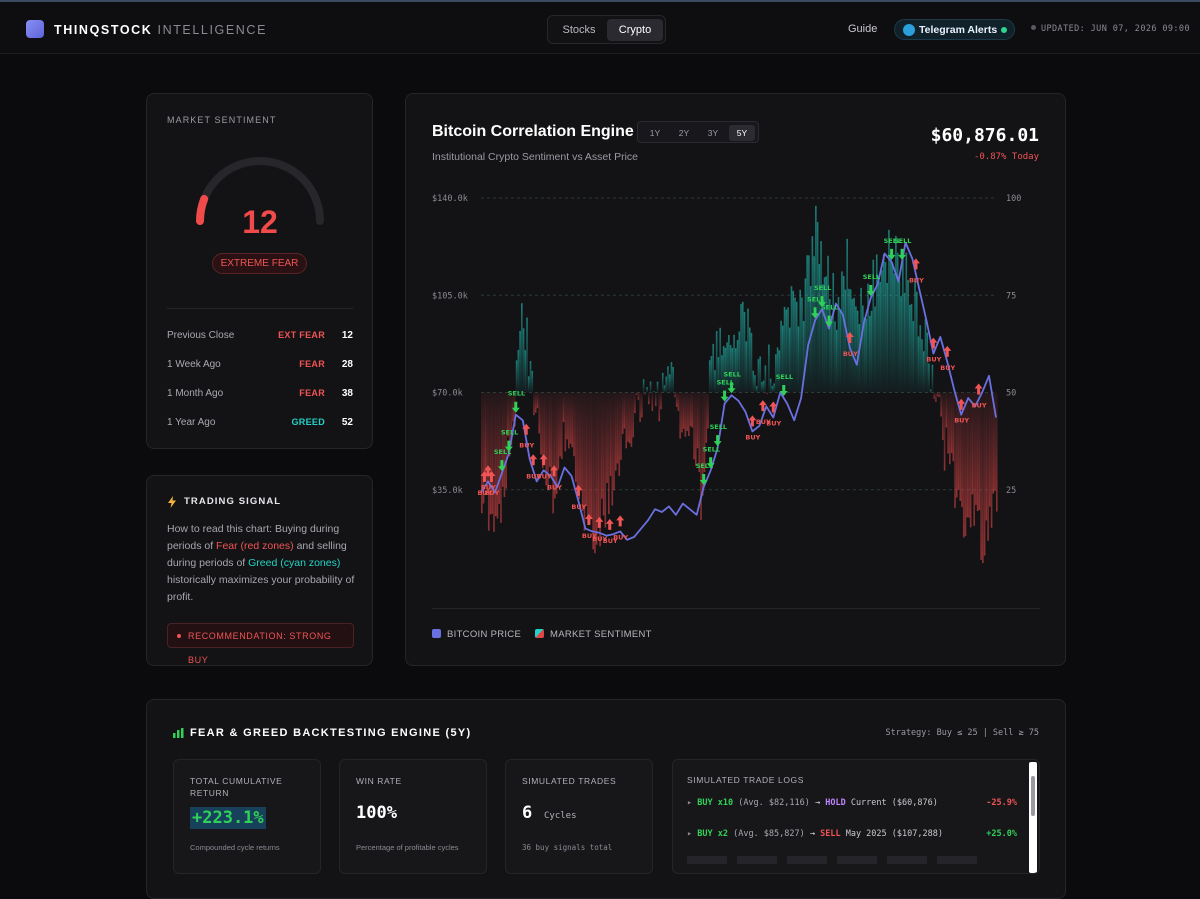 The height and width of the screenshot is (899, 1200). Describe the element at coordinates (692, 834) in the screenshot. I see `caret-icon: ▸` at that location.